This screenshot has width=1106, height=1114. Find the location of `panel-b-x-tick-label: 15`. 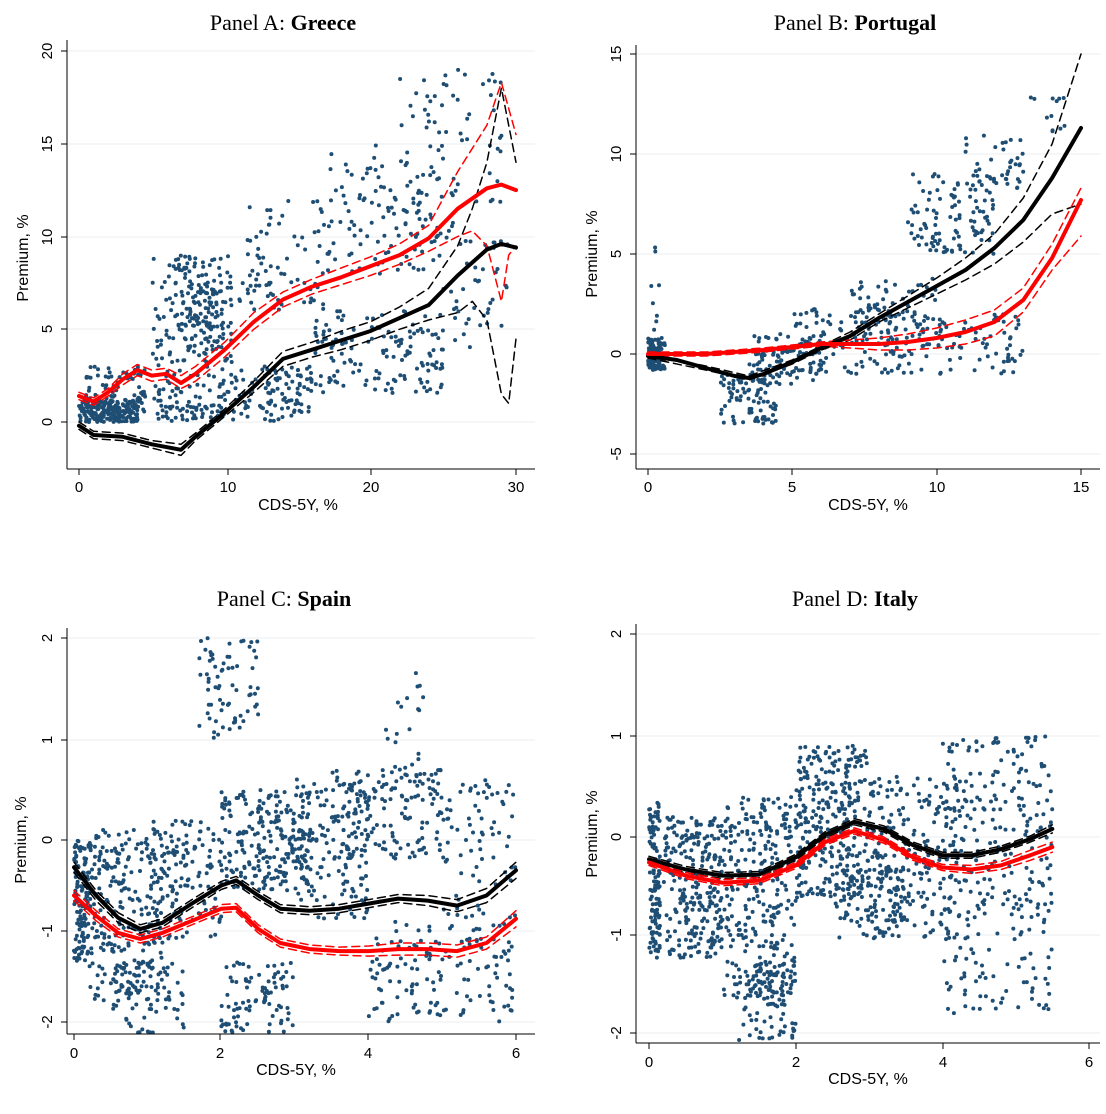

panel-b-x-tick-label: 15 is located at coordinates (1081, 487).